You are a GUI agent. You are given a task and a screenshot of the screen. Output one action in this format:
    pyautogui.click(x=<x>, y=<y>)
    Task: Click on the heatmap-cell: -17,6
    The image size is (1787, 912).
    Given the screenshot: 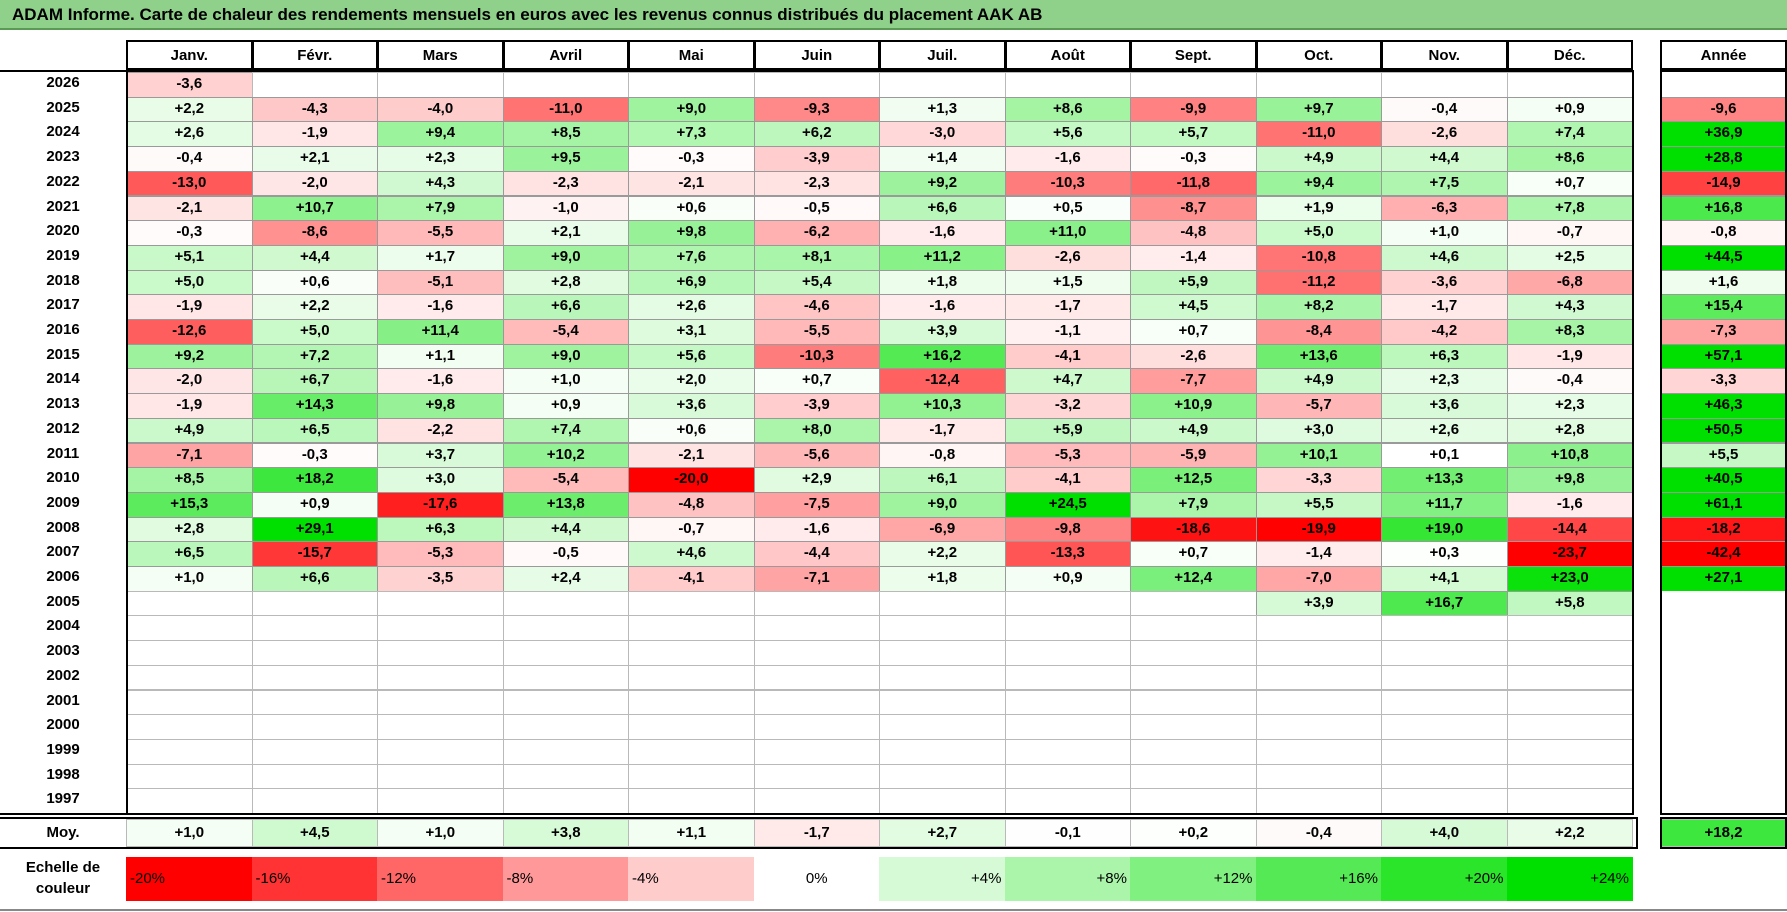 What is the action you would take?
    pyautogui.click(x=440, y=504)
    